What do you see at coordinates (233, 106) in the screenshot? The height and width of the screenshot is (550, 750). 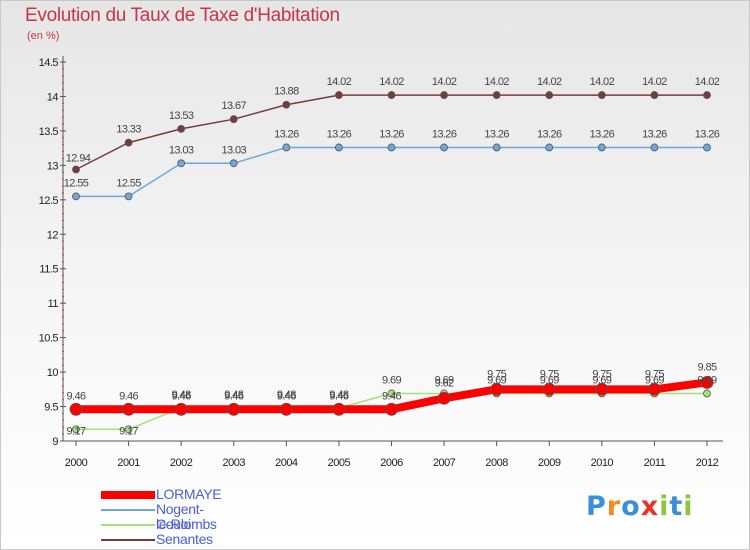 I see `data-label-senantes: 13.67` at bounding box center [233, 106].